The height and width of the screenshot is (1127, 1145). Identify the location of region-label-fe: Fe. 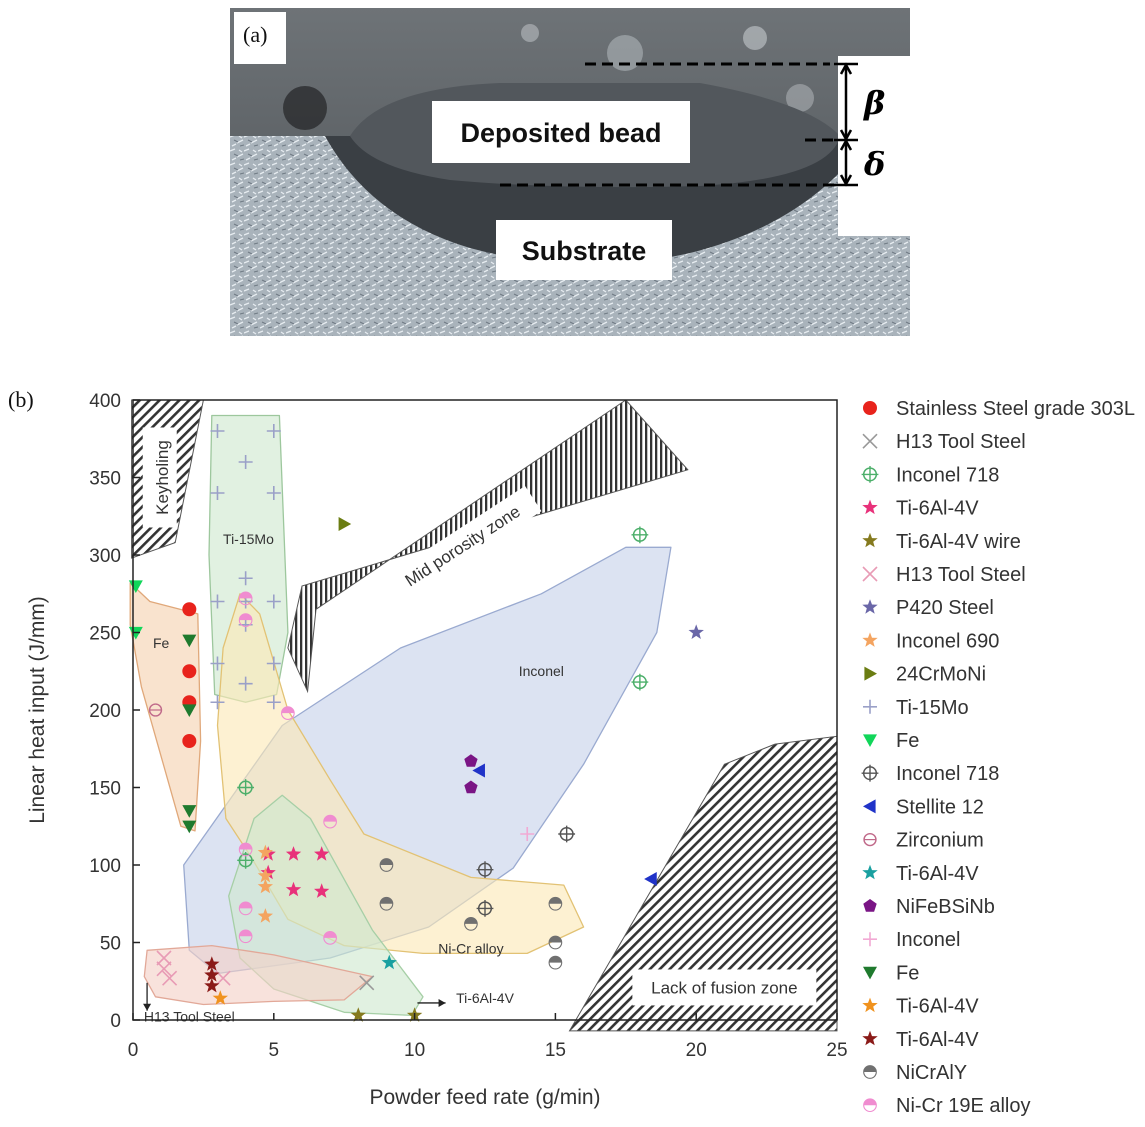
(161, 643).